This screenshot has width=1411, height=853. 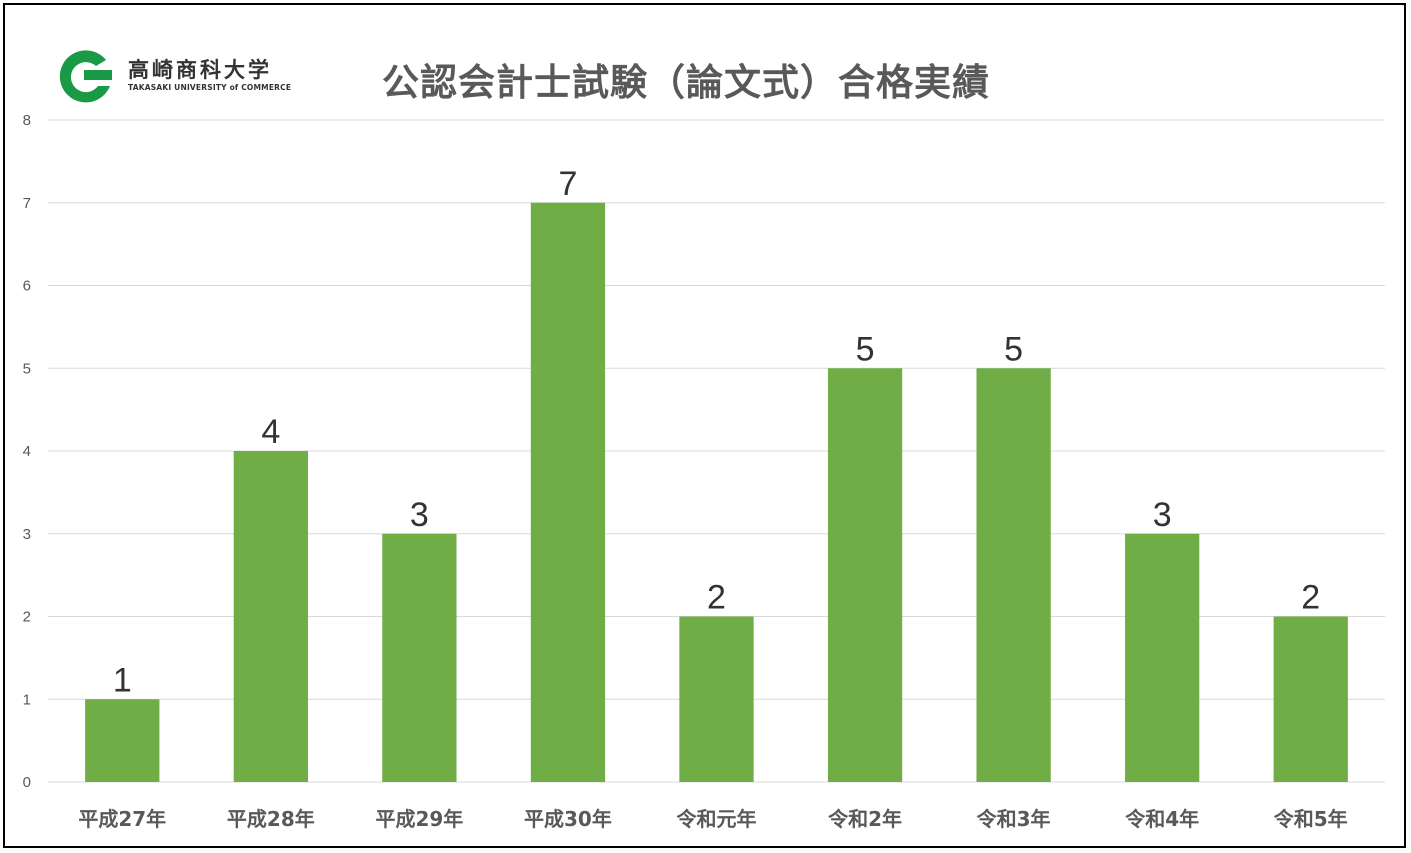 What do you see at coordinates (27, 286) in the screenshot?
I see `y-tick-label: 6` at bounding box center [27, 286].